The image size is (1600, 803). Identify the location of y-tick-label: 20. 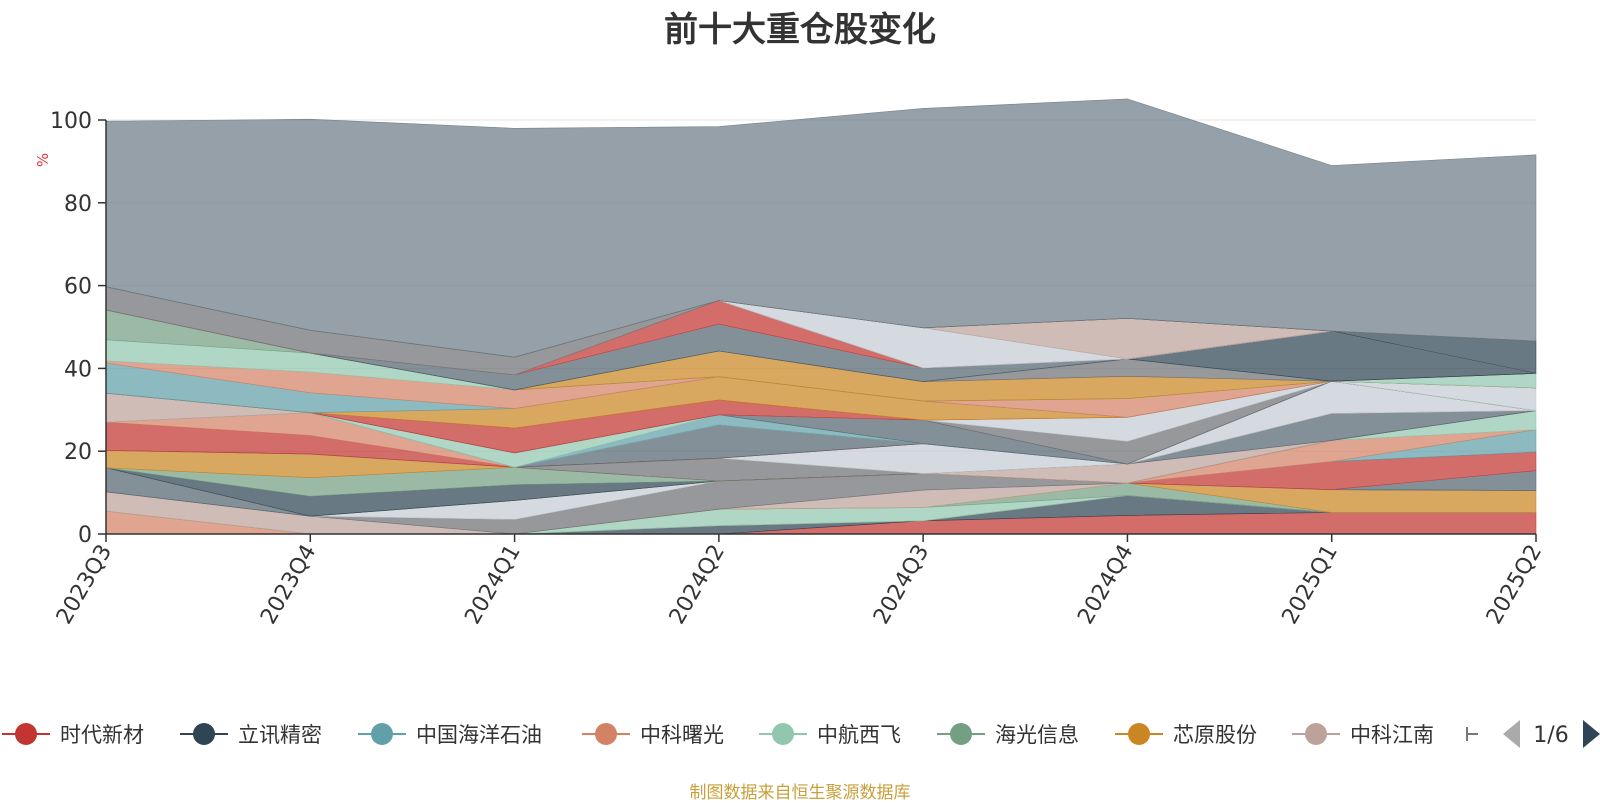
(78, 452).